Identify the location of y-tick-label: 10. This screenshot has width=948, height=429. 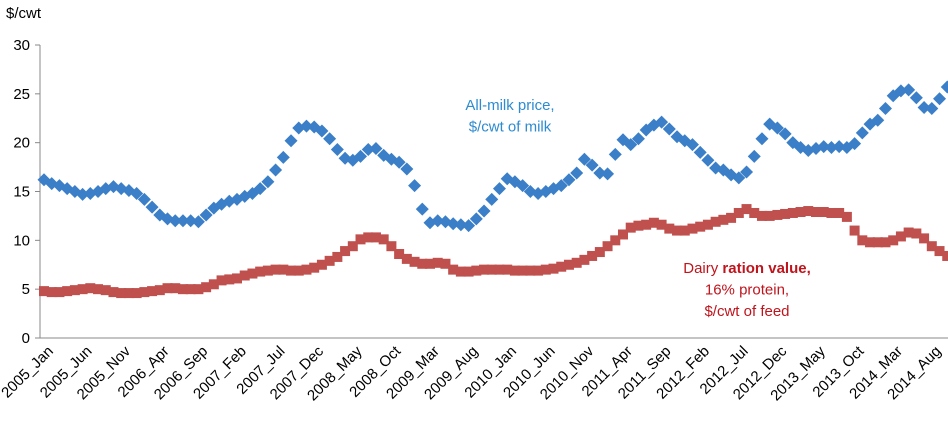
(21, 240).